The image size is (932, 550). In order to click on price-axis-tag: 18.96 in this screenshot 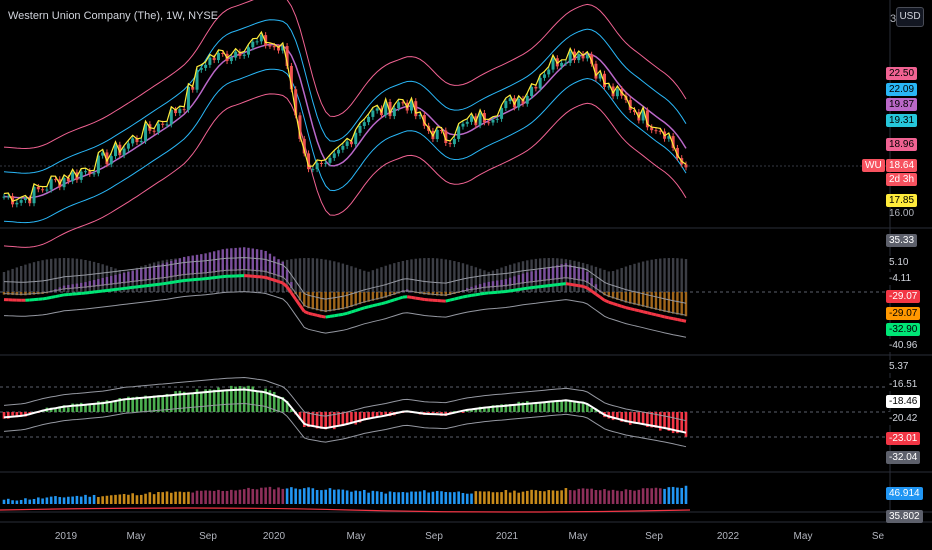, I will do `click(902, 144)`.